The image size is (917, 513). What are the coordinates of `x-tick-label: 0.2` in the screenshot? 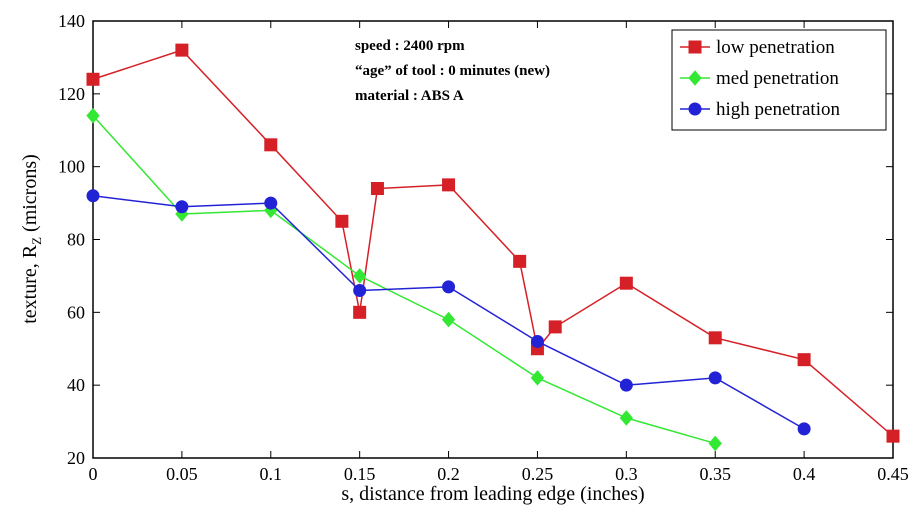 It's located at (448, 474).